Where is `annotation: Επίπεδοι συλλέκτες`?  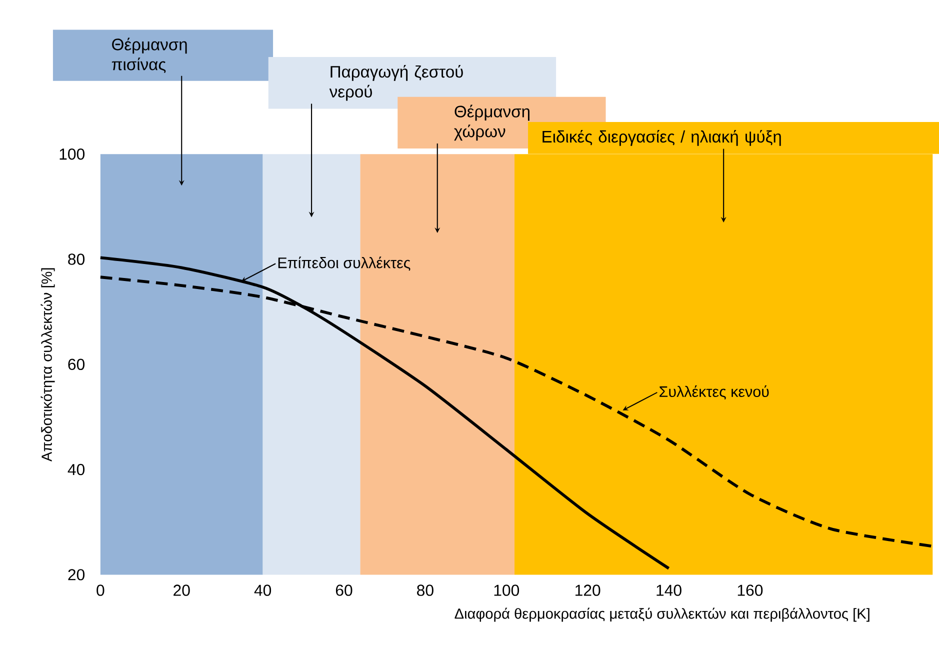 annotation: Επίπεδοι συλλέκτες is located at coordinates (344, 263).